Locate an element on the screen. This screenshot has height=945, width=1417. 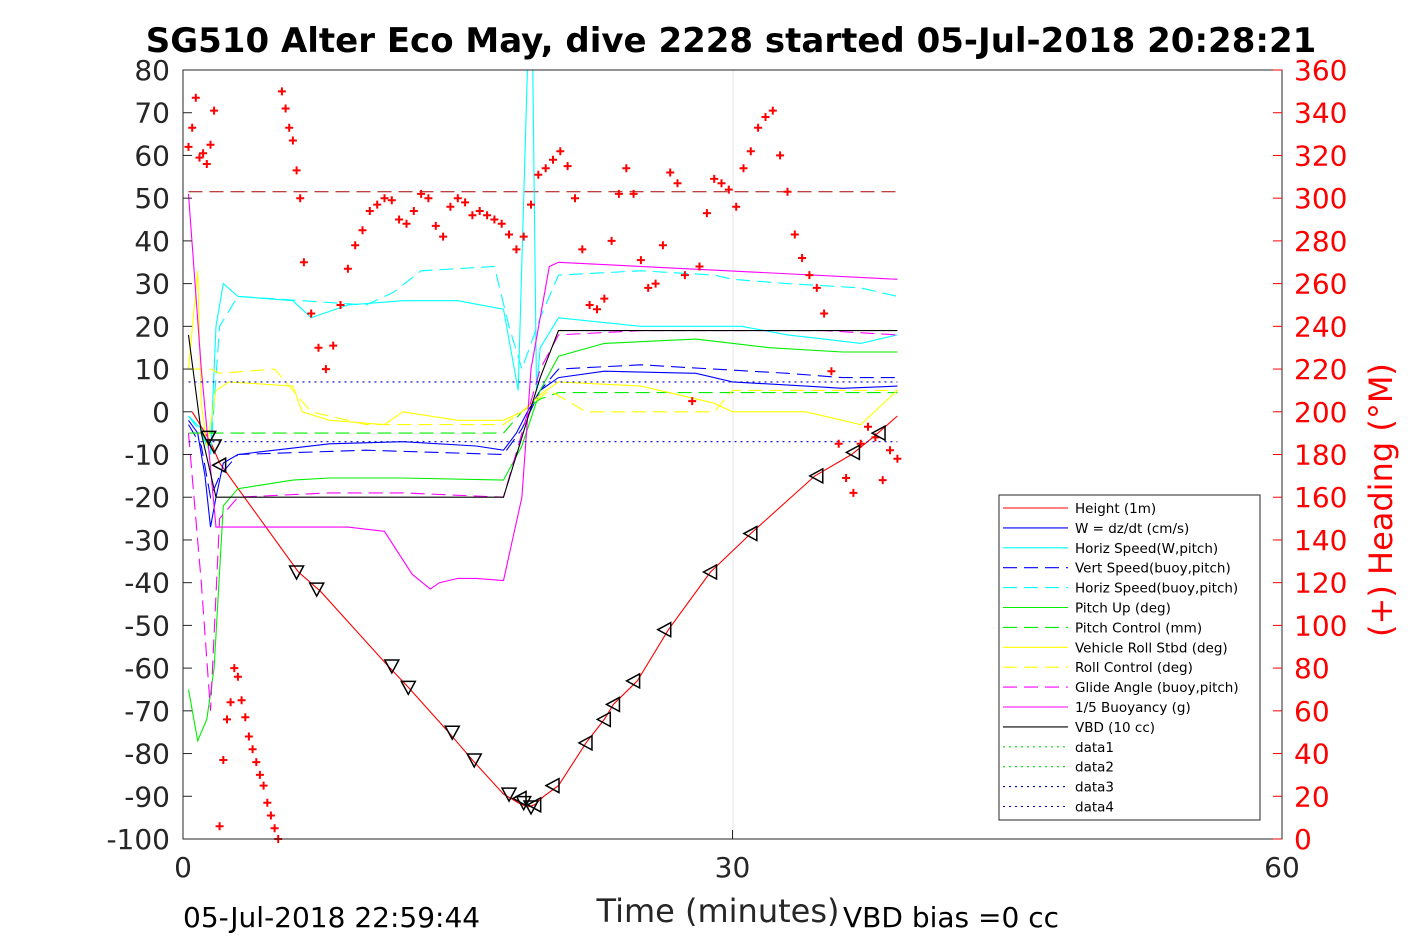
x-axis-label: Time (minutes) is located at coordinates (718, 911).